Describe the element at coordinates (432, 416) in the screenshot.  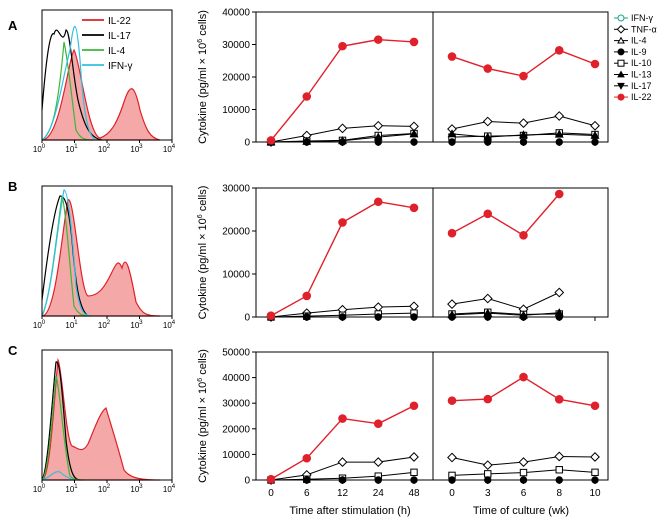
I see `chart-frame` at that location.